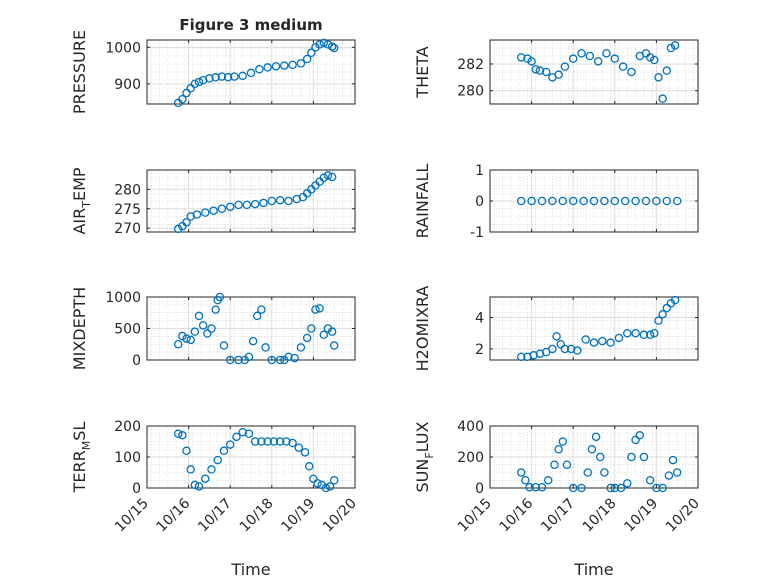  What do you see at coordinates (479, 318) in the screenshot?
I see `ytick-label: 4` at bounding box center [479, 318].